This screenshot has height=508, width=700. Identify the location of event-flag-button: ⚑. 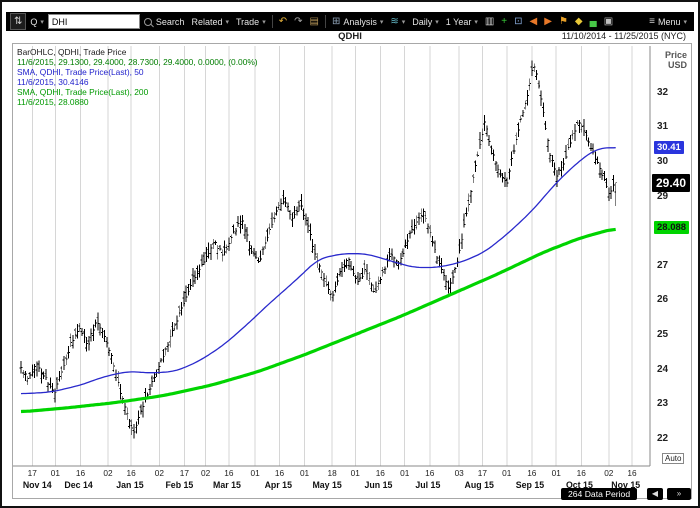
(563, 21).